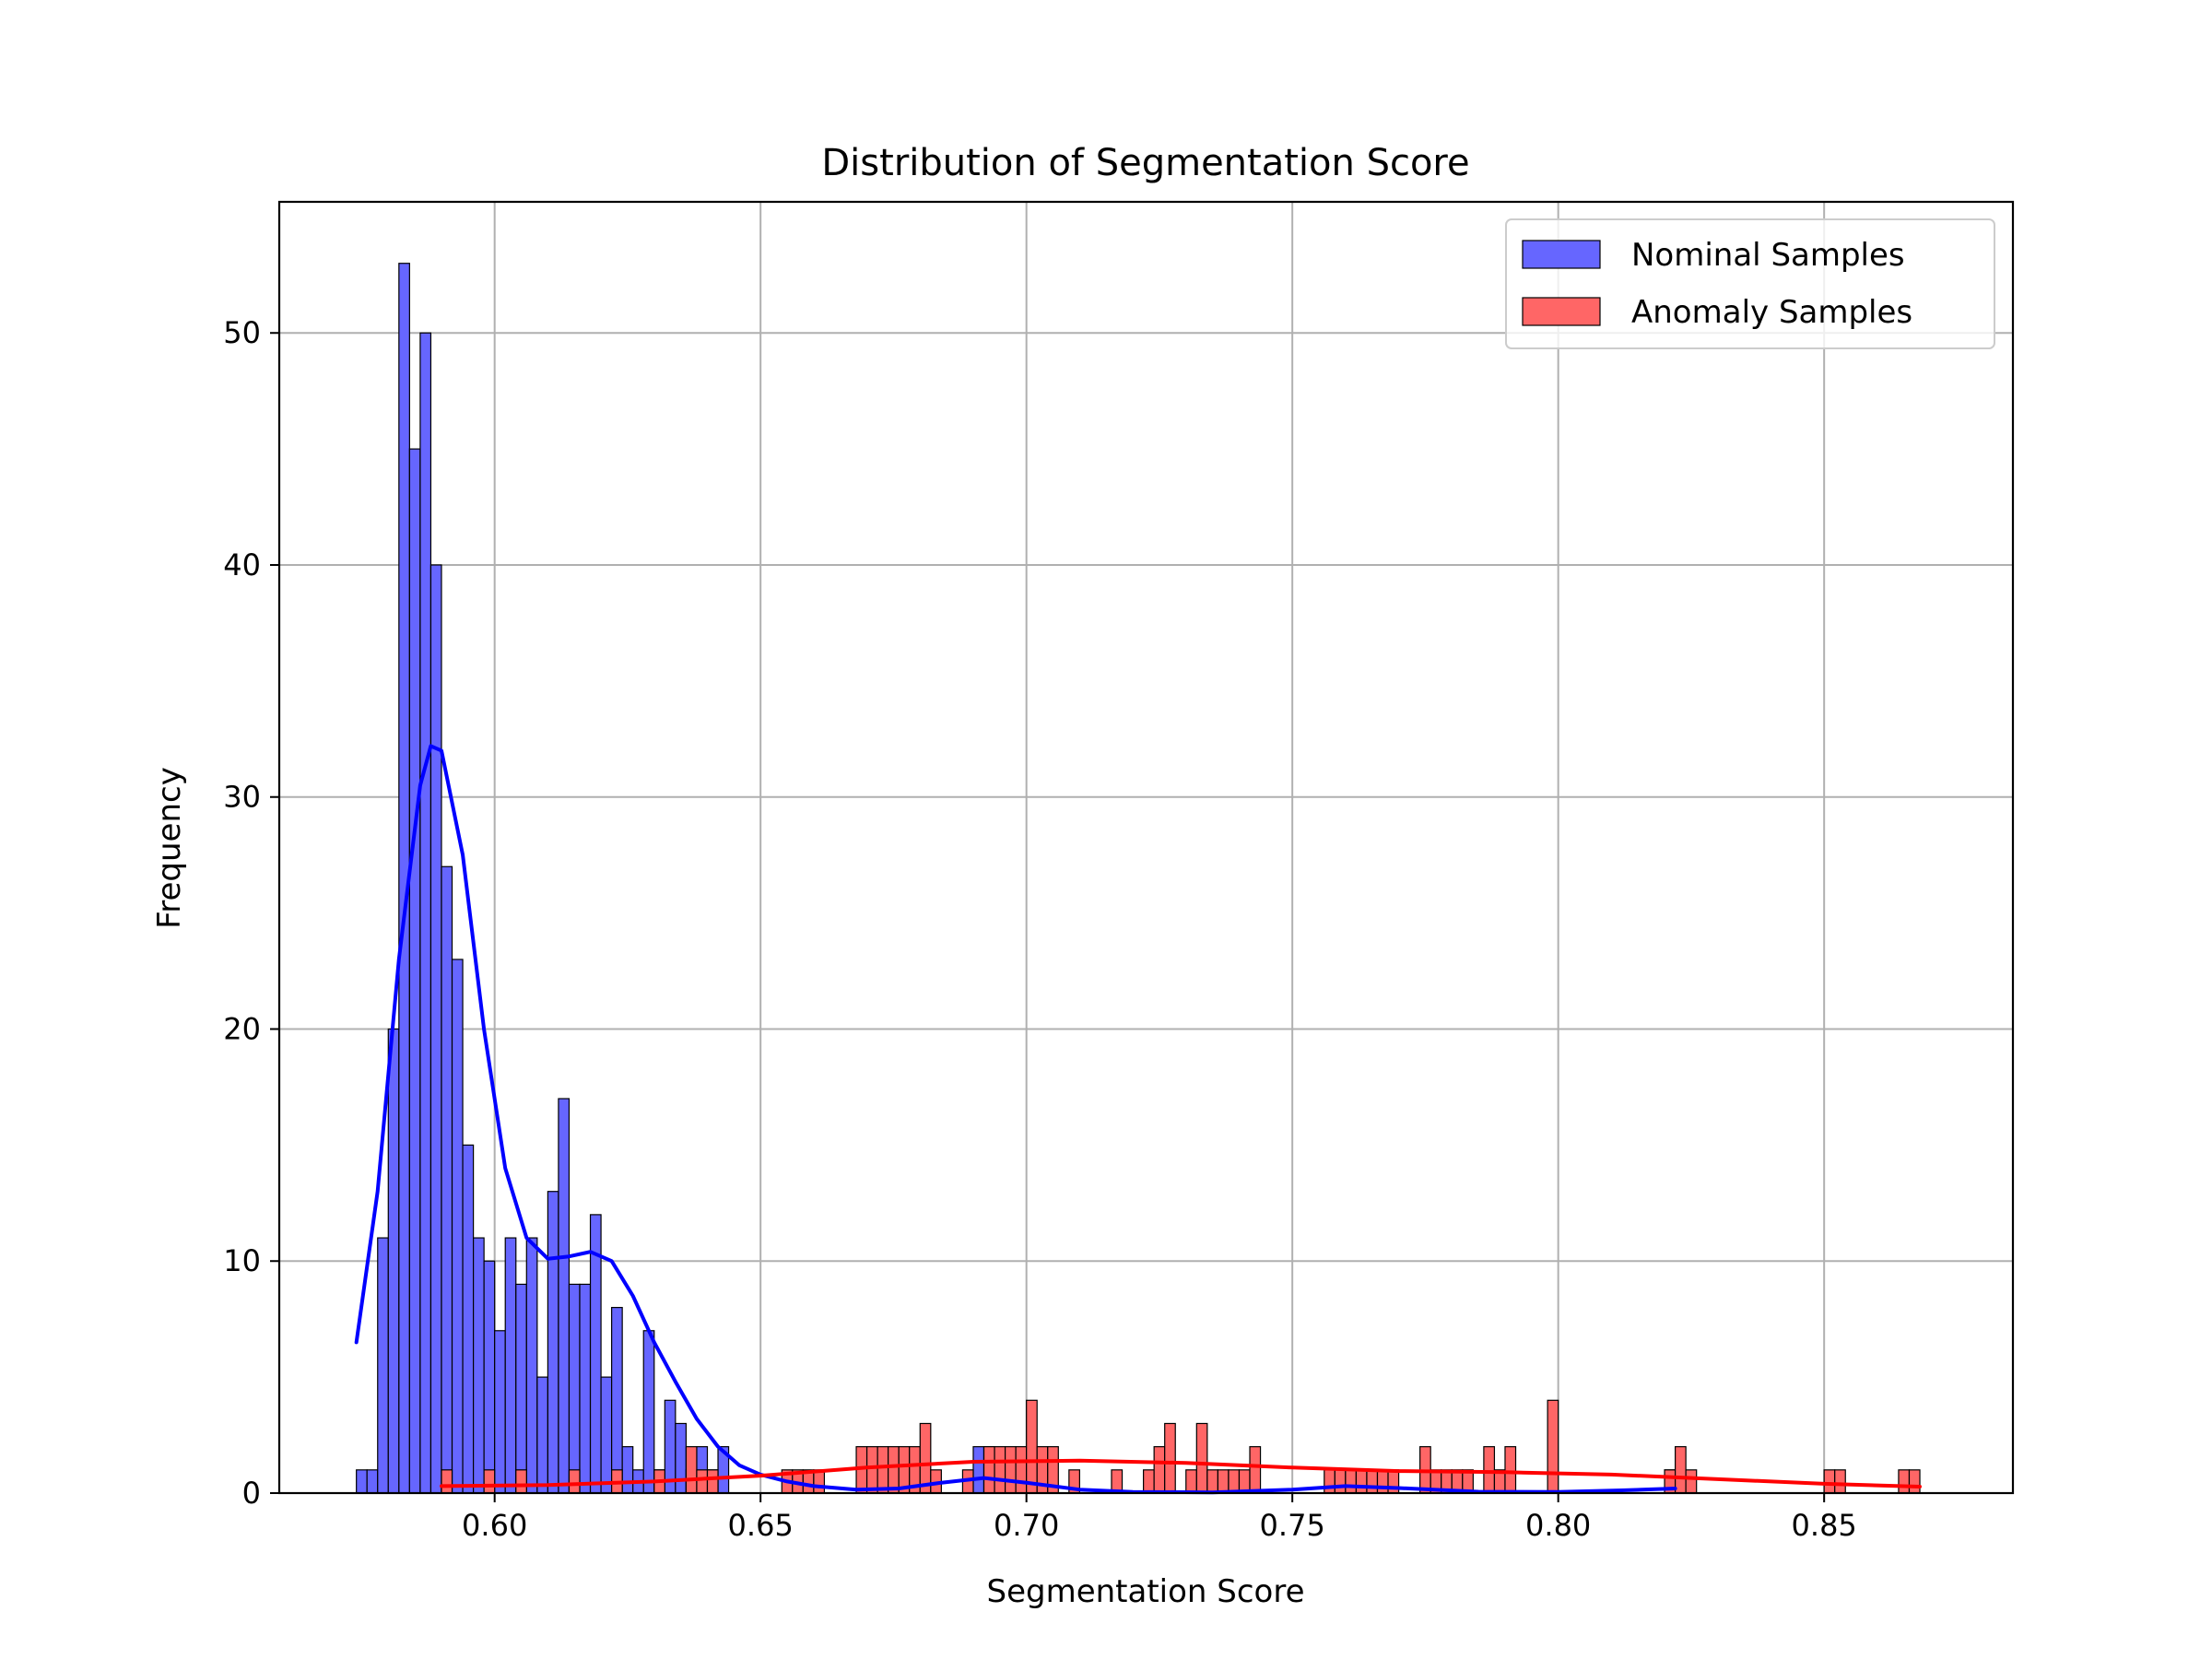  Describe the element at coordinates (242, 1028) in the screenshot. I see `y-tick-label: 20` at that location.